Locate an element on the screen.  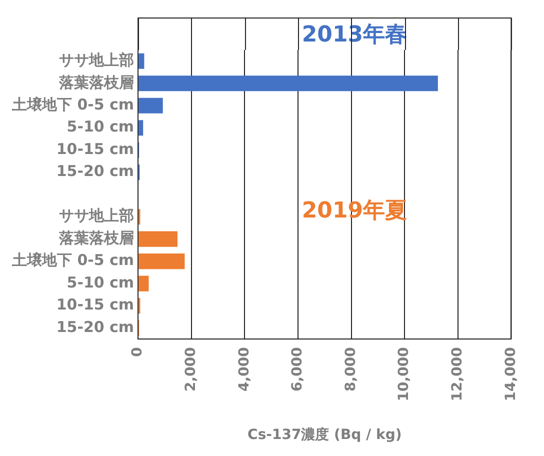
x-axis-title: Cs-137濃度 (Bq / kg) is located at coordinates (325, 435).